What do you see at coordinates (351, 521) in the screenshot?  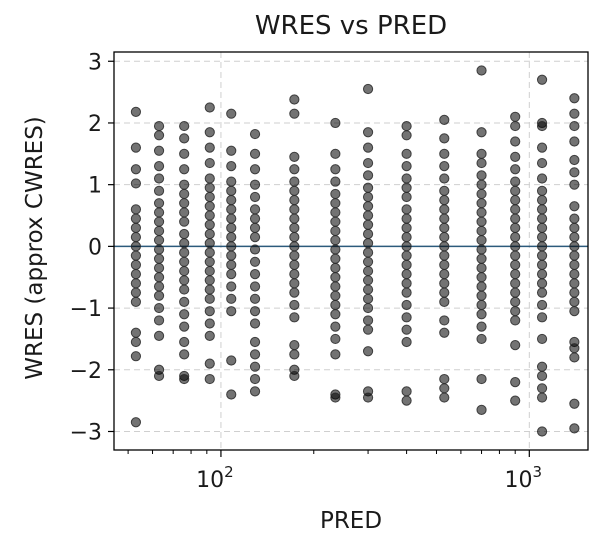 I see `x-axis-title: PRED` at bounding box center [351, 521].